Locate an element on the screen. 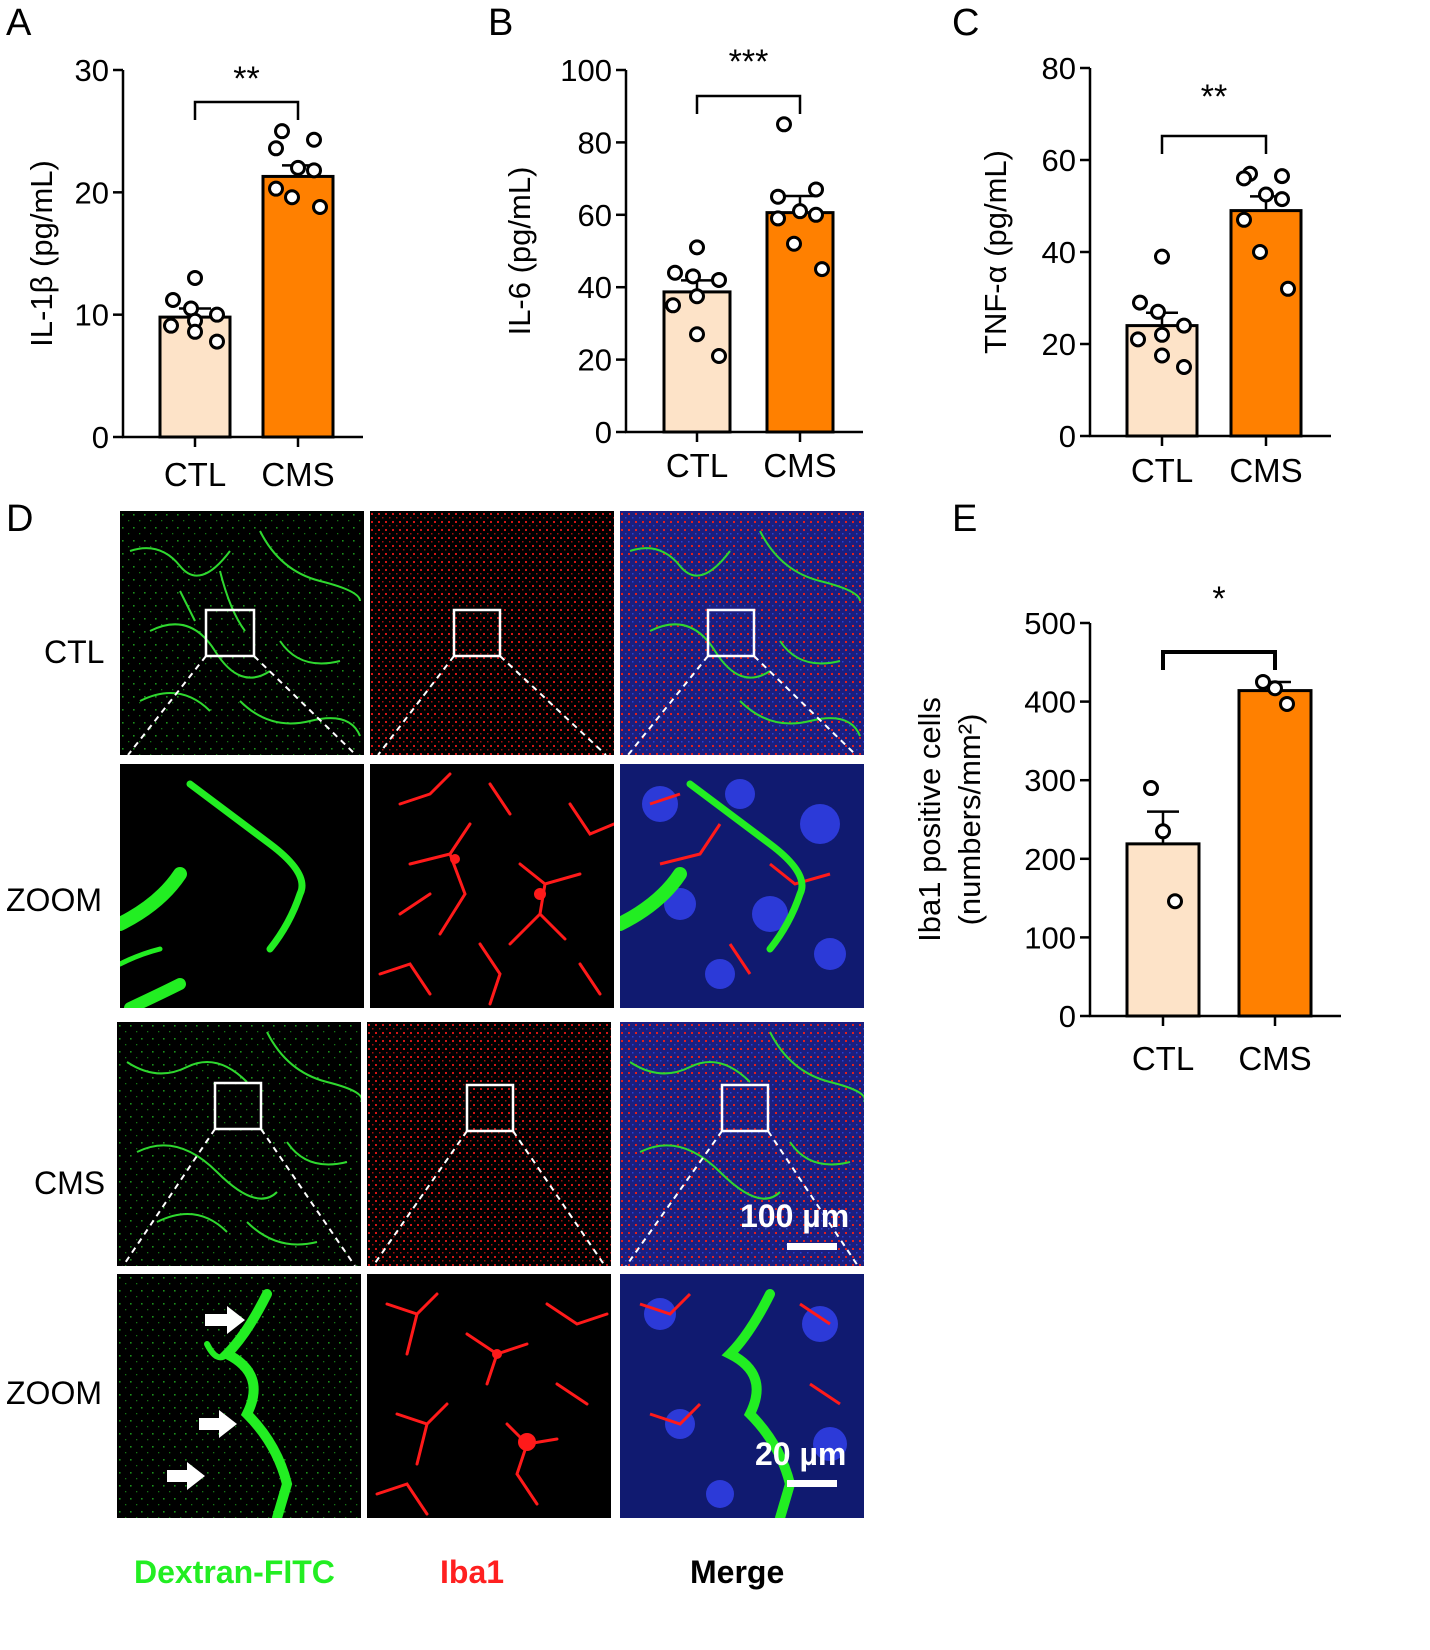 The height and width of the screenshot is (1650, 1430). cms-merge-overview is located at coordinates (742, 1144).